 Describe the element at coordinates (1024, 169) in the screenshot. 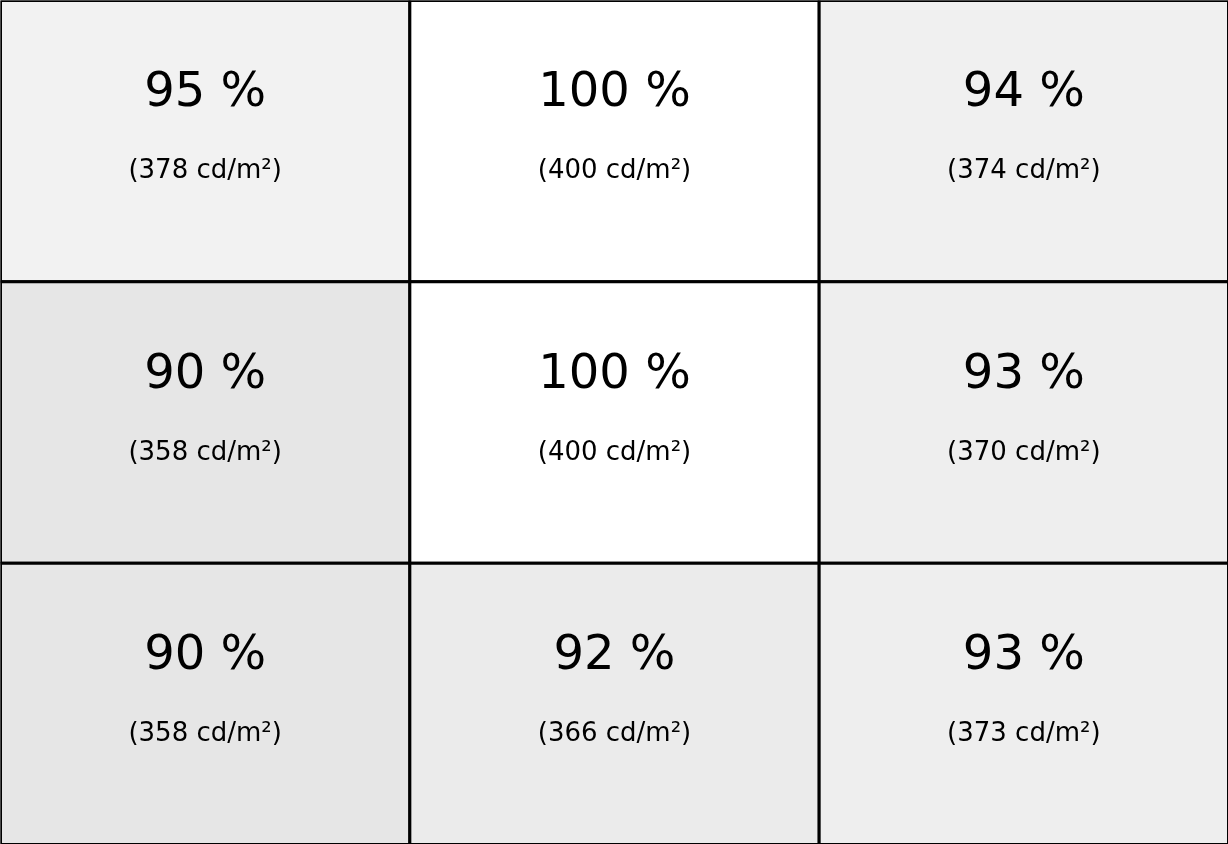

I see `annotation: (374 cd/m²)` at that location.